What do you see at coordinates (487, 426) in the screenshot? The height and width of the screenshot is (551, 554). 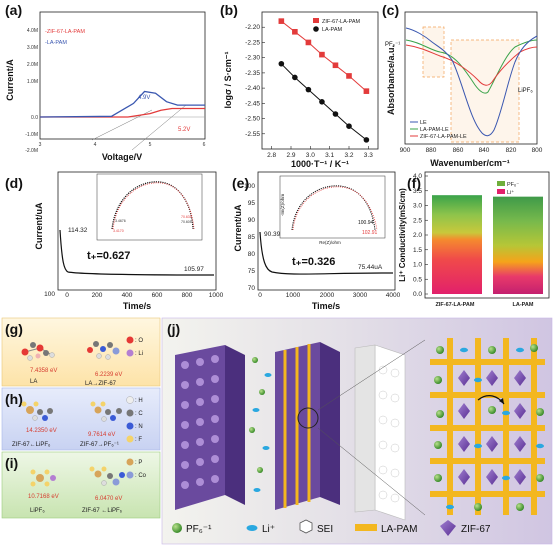 I see `magnified-network` at bounding box center [487, 426].